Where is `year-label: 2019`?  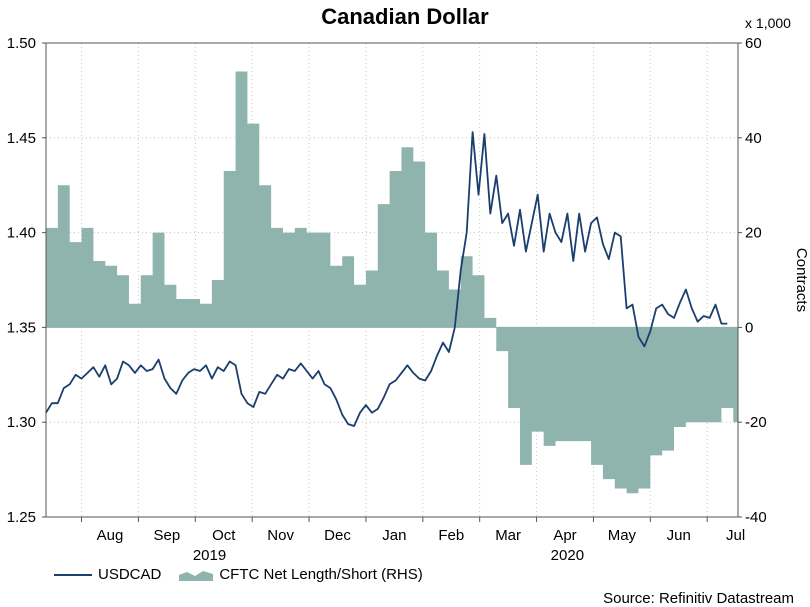 year-label: 2019 is located at coordinates (209, 555).